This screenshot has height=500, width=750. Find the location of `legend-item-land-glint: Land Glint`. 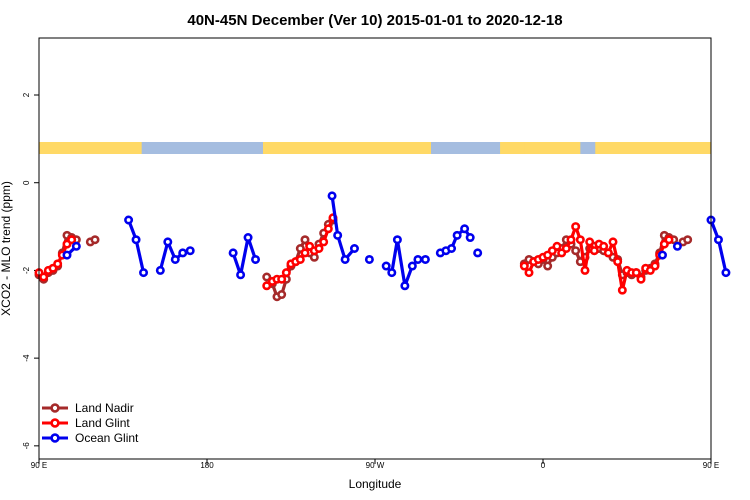

legend-item-land-glint: Land Glint is located at coordinates (86, 423).